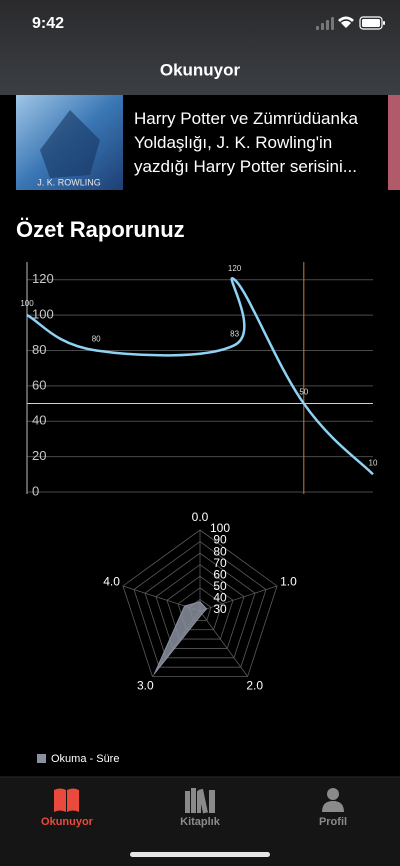 This screenshot has width=400, height=866. Describe the element at coordinates (35, 490) in the screenshot. I see `y-tick-label: 0` at that location.